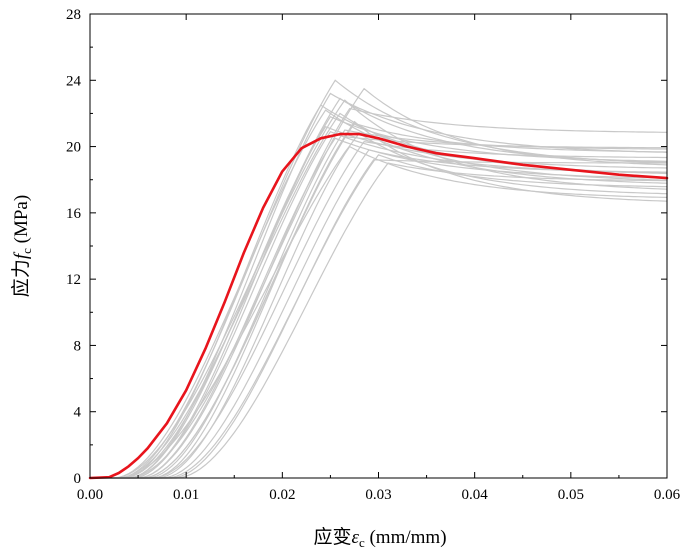 This screenshot has width=693, height=560. I want to click on x-tick-label: 0.01, so click(186, 495).